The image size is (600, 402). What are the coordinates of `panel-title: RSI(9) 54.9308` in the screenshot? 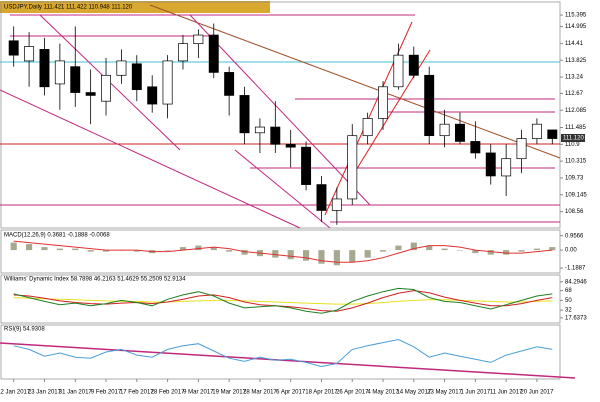 It's located at (24, 330).